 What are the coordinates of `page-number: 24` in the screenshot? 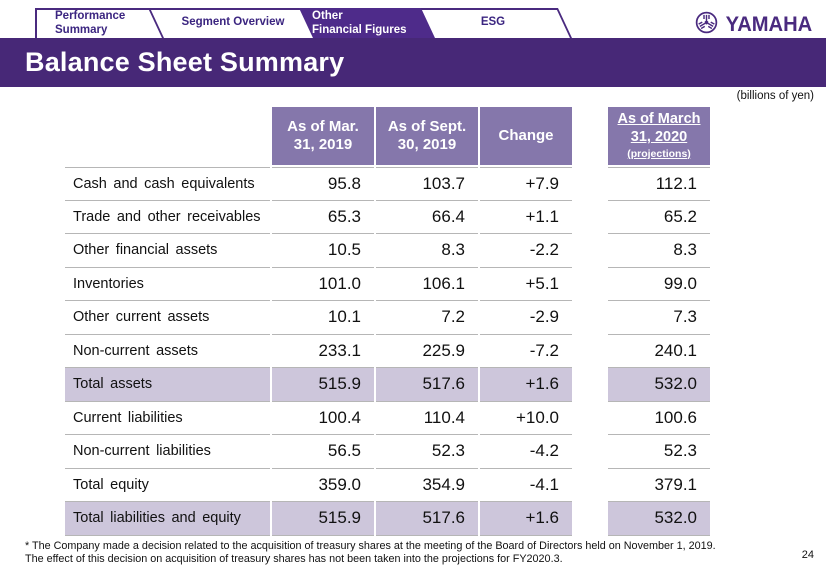 It's located at (807, 555).